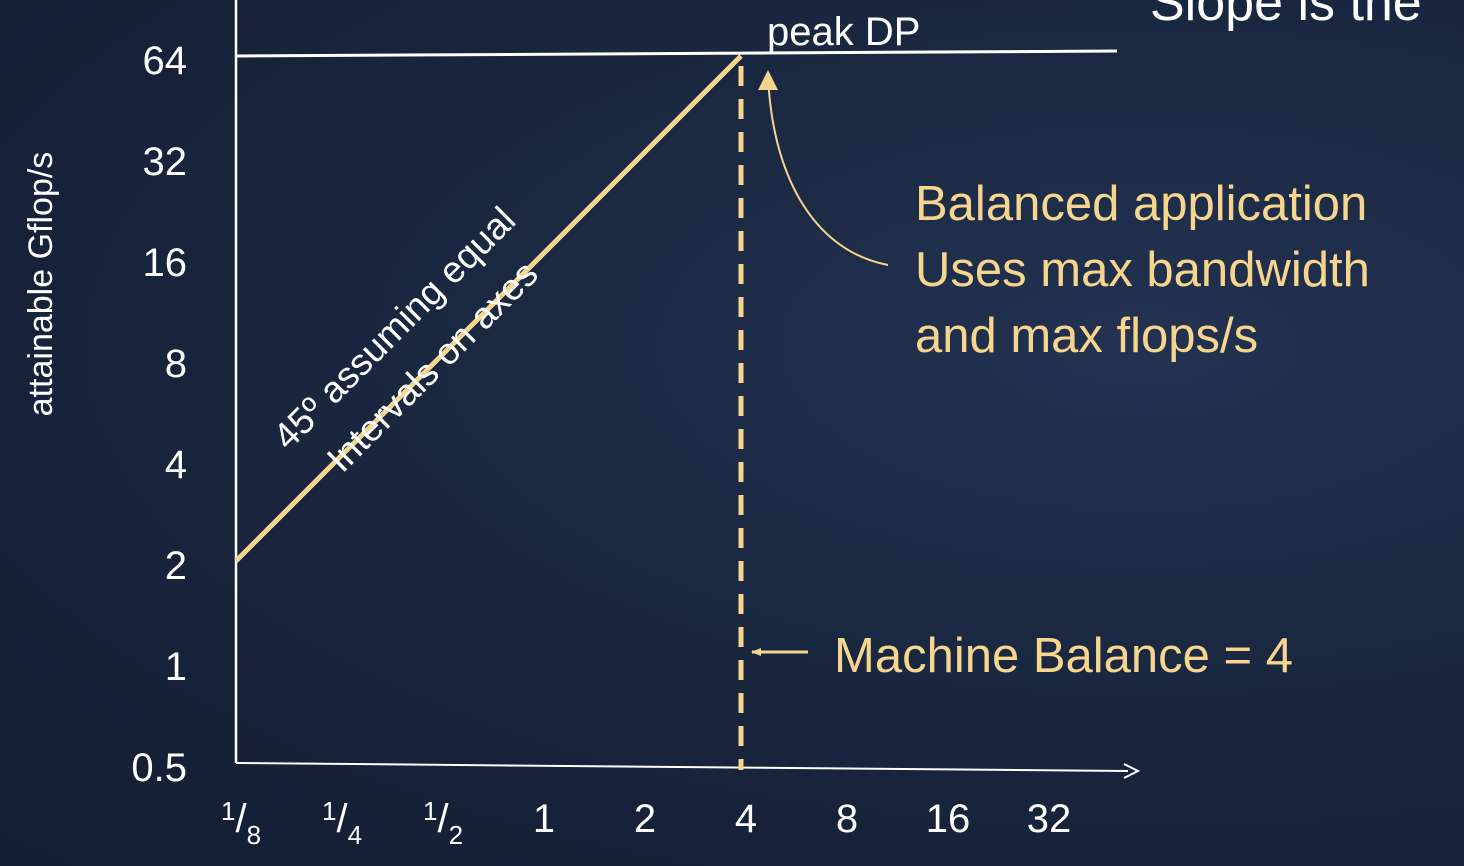 The image size is (1464, 866). What do you see at coordinates (241, 823) in the screenshot?
I see `x-tick-label: 1/8` at bounding box center [241, 823].